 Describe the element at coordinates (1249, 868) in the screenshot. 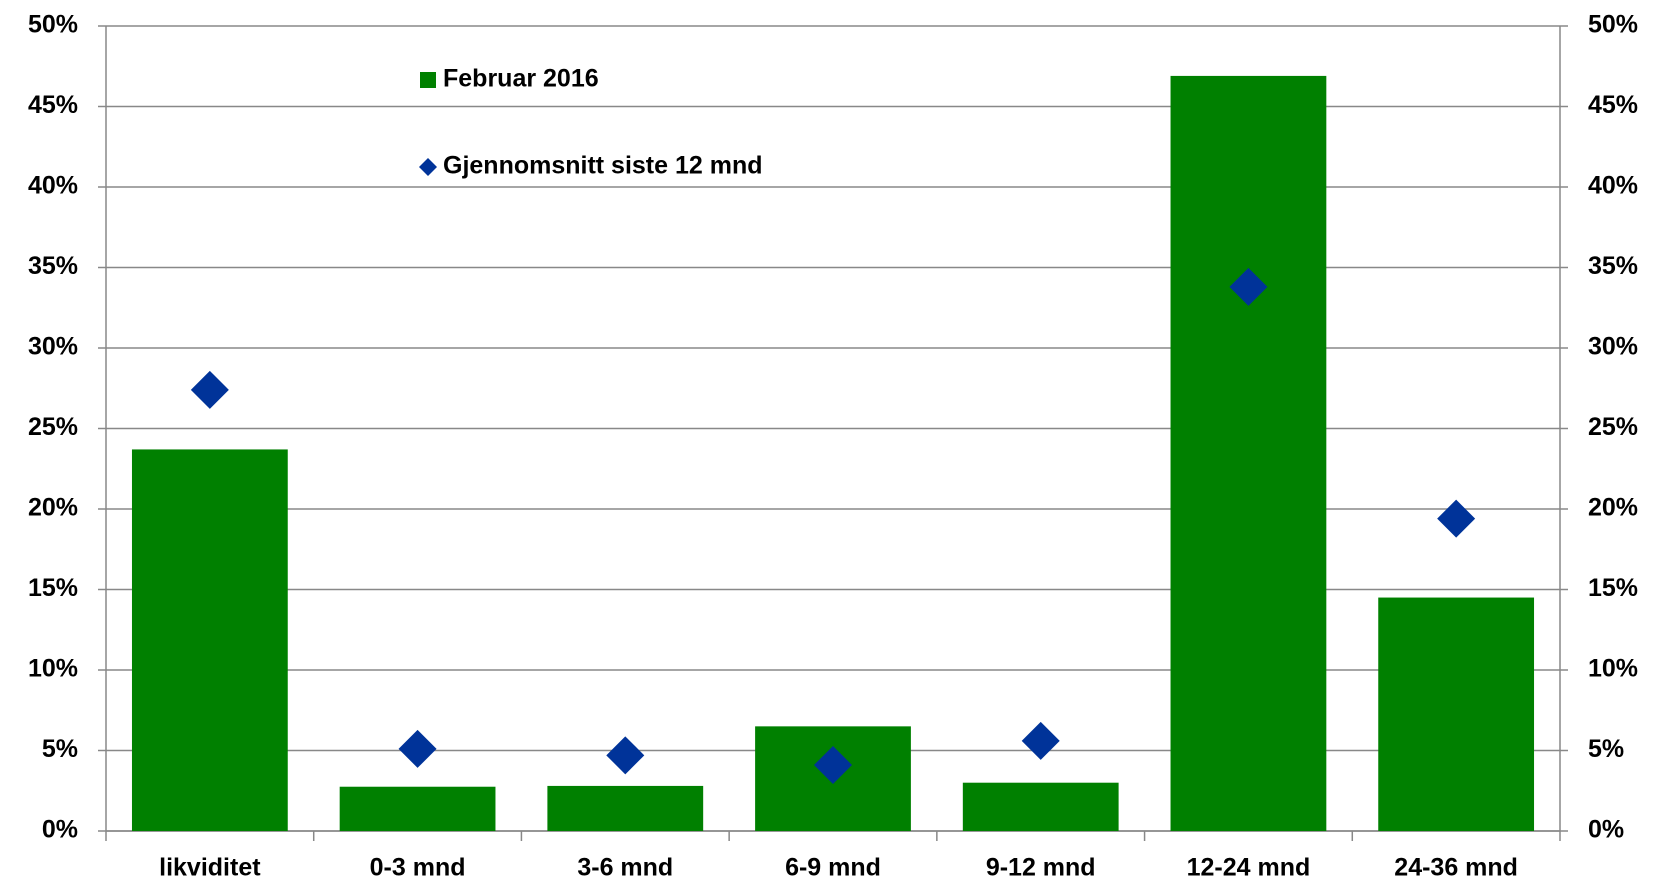

I see `x-tick-label: 12-24 mnd` at that location.